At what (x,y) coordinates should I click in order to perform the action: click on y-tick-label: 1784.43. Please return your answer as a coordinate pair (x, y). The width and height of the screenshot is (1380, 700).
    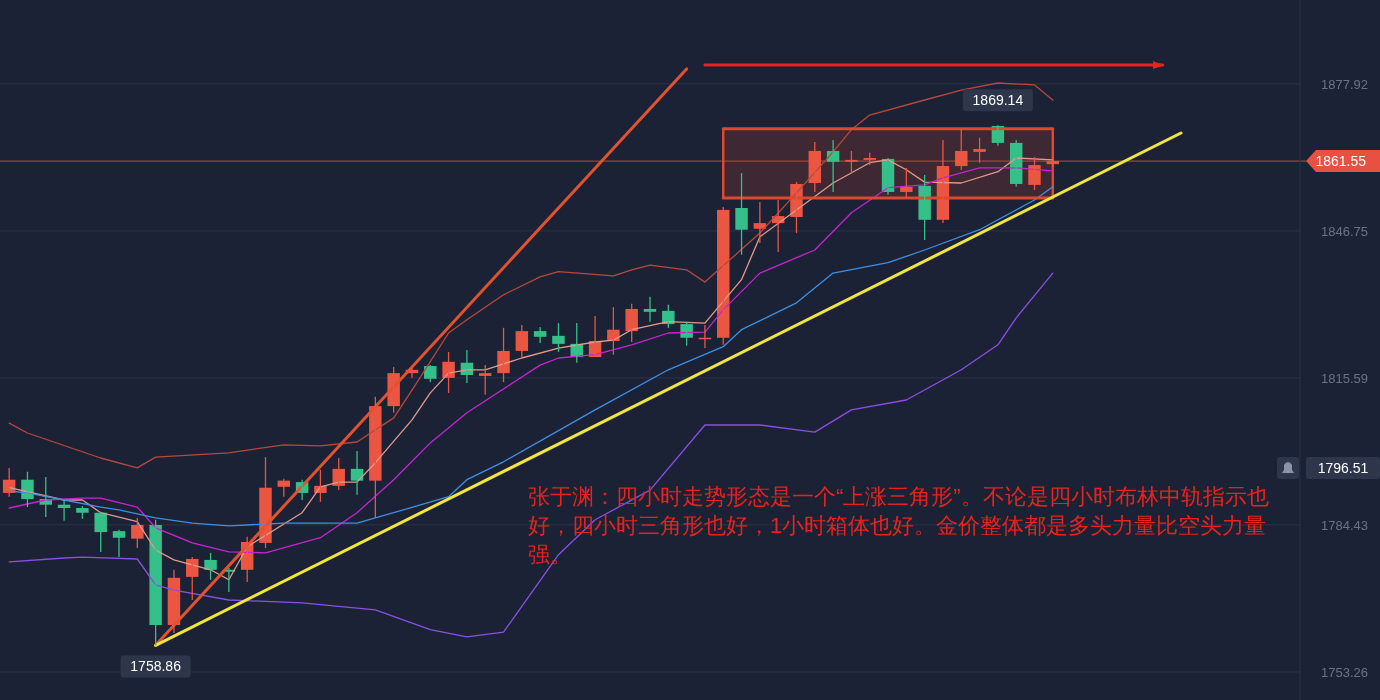
    Looking at the image, I should click on (1344, 525).